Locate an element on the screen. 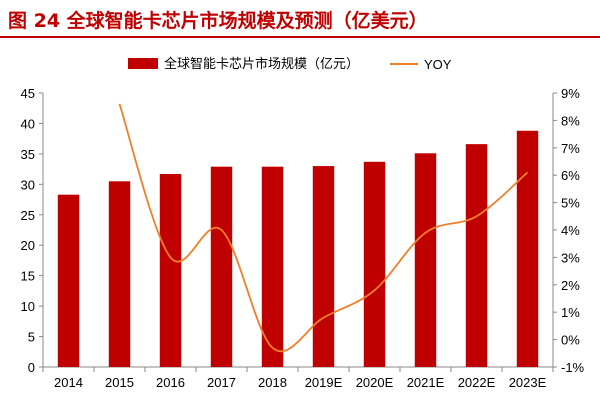 The width and height of the screenshot is (600, 400). left-tick-label: 30 is located at coordinates (28, 184).